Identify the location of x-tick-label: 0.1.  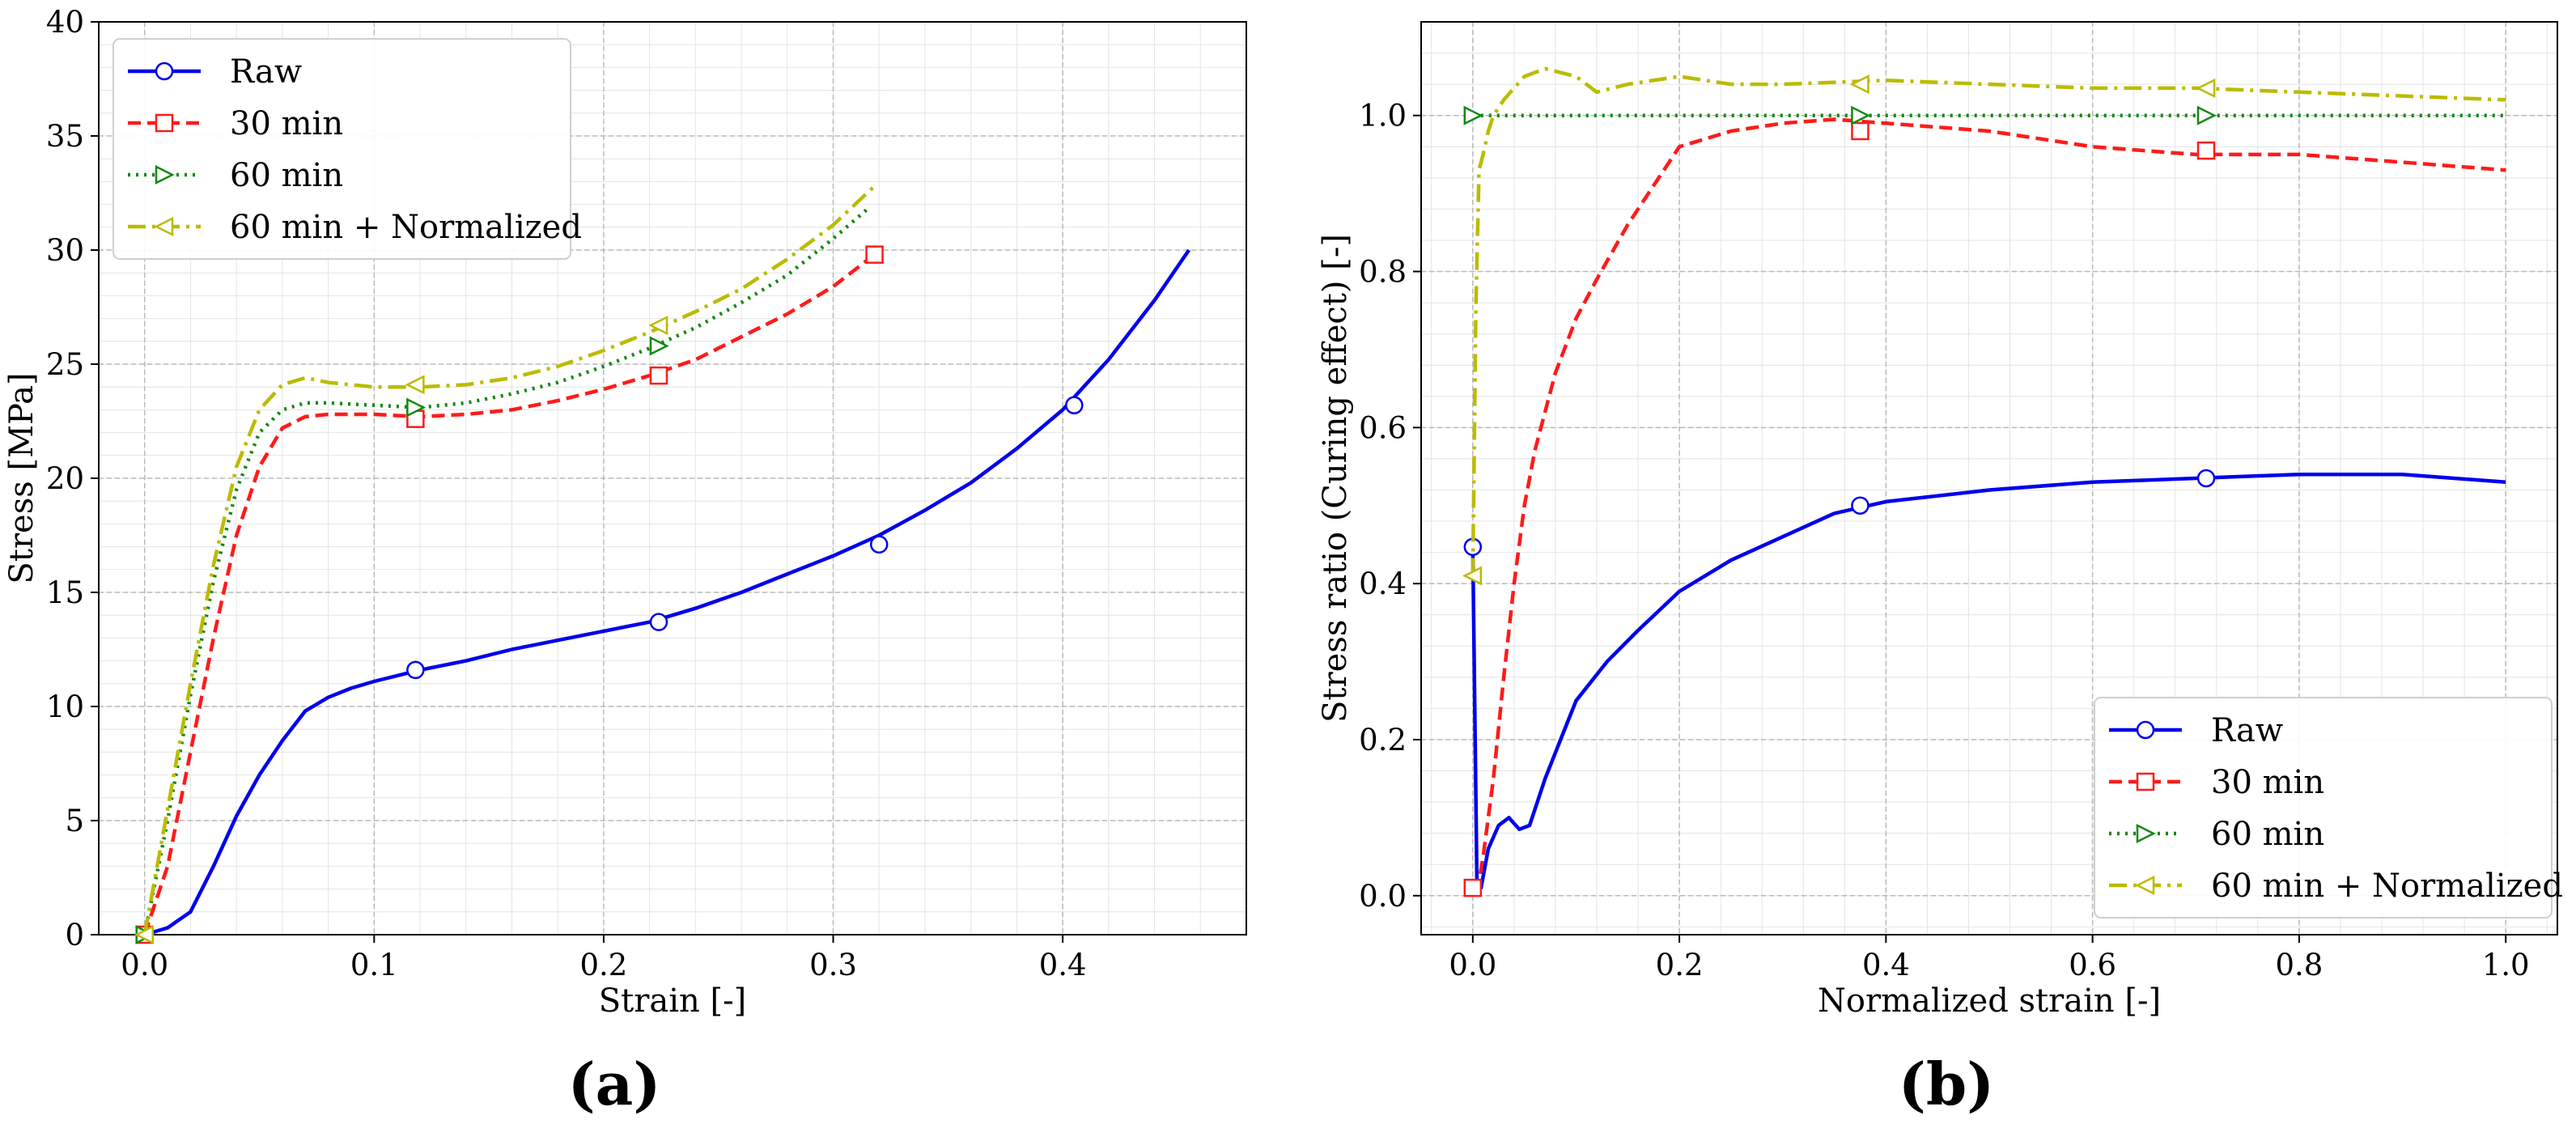
(374, 965).